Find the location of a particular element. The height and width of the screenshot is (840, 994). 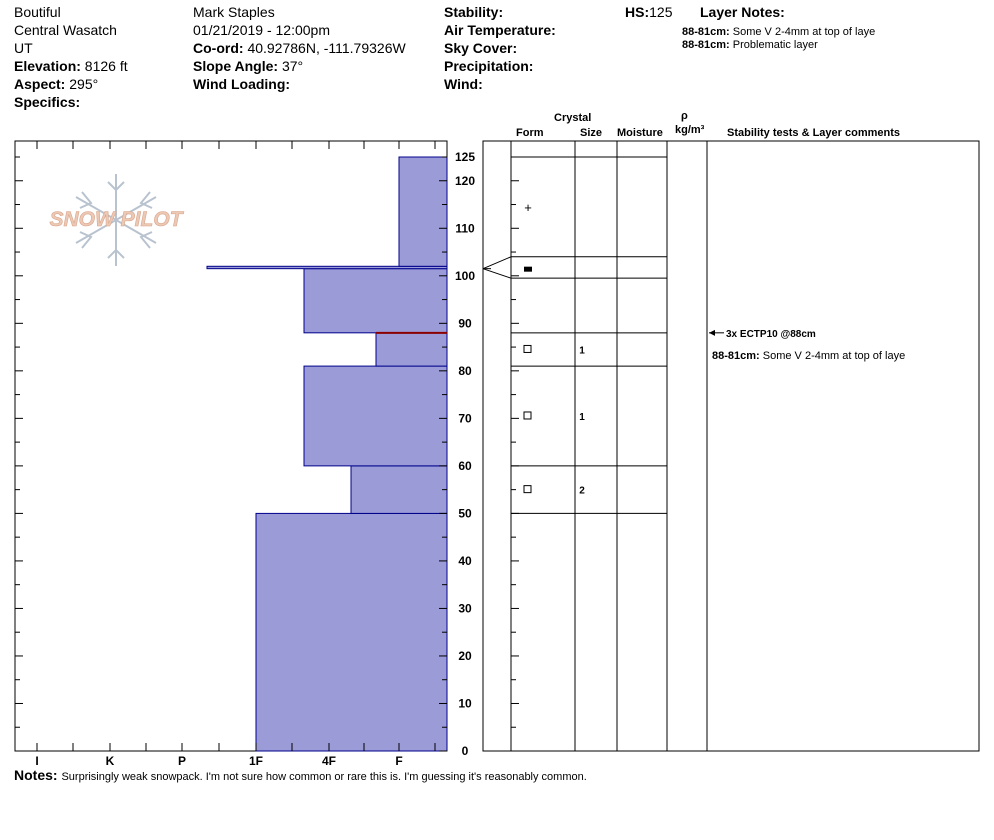

height-label: 80 is located at coordinates (465, 371).